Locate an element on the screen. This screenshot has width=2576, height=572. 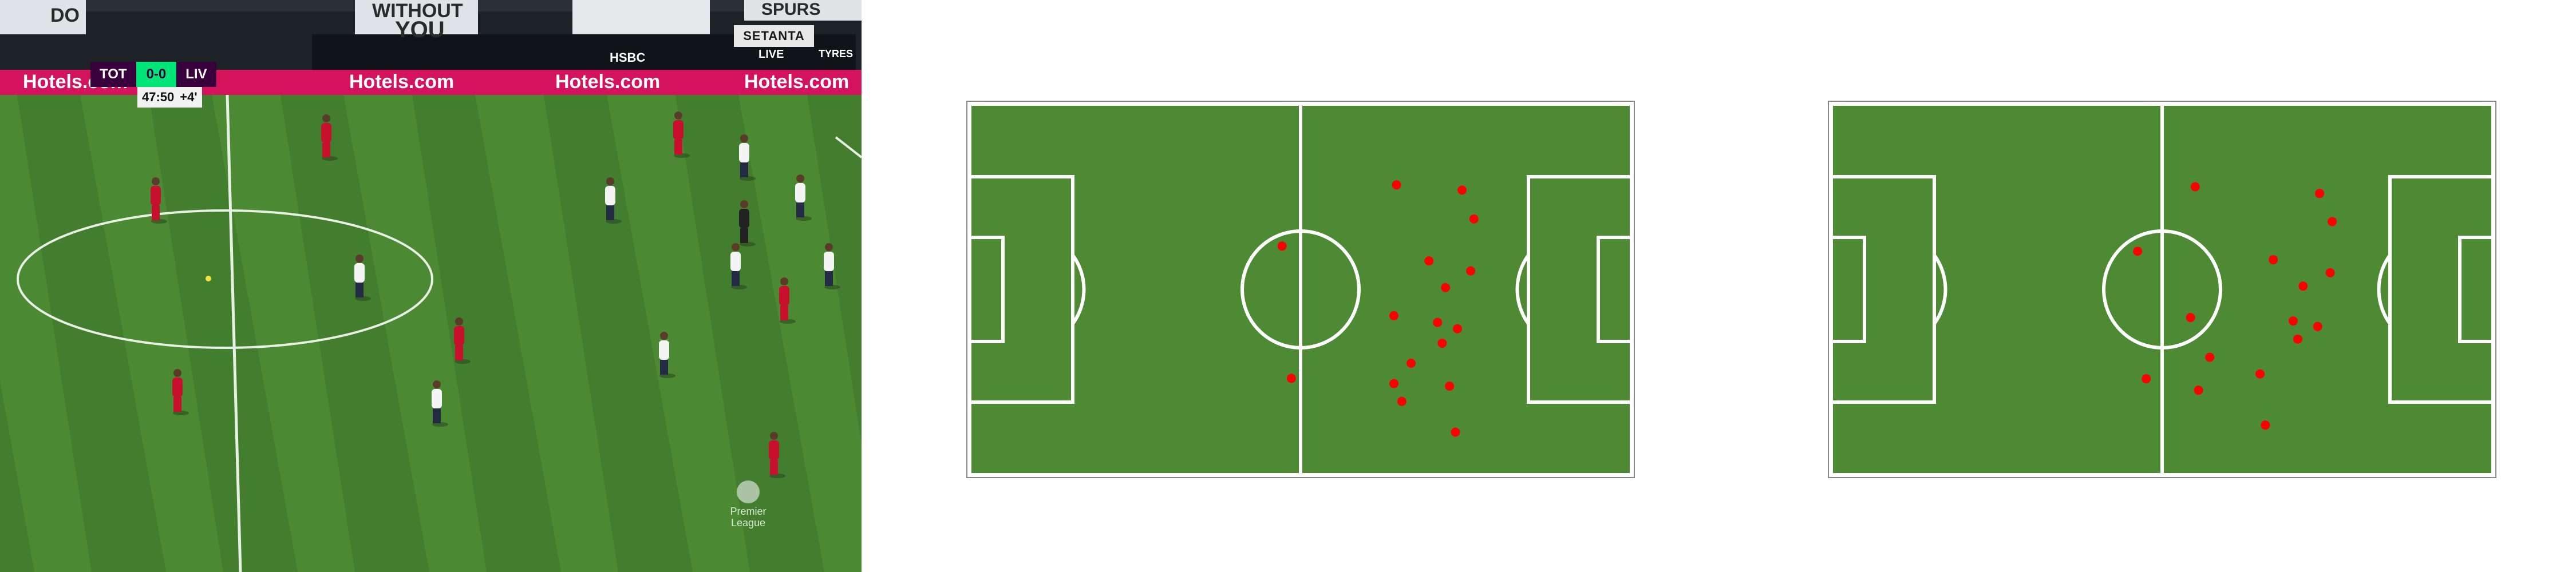
match-clock: 47:50 +4' is located at coordinates (169, 97).